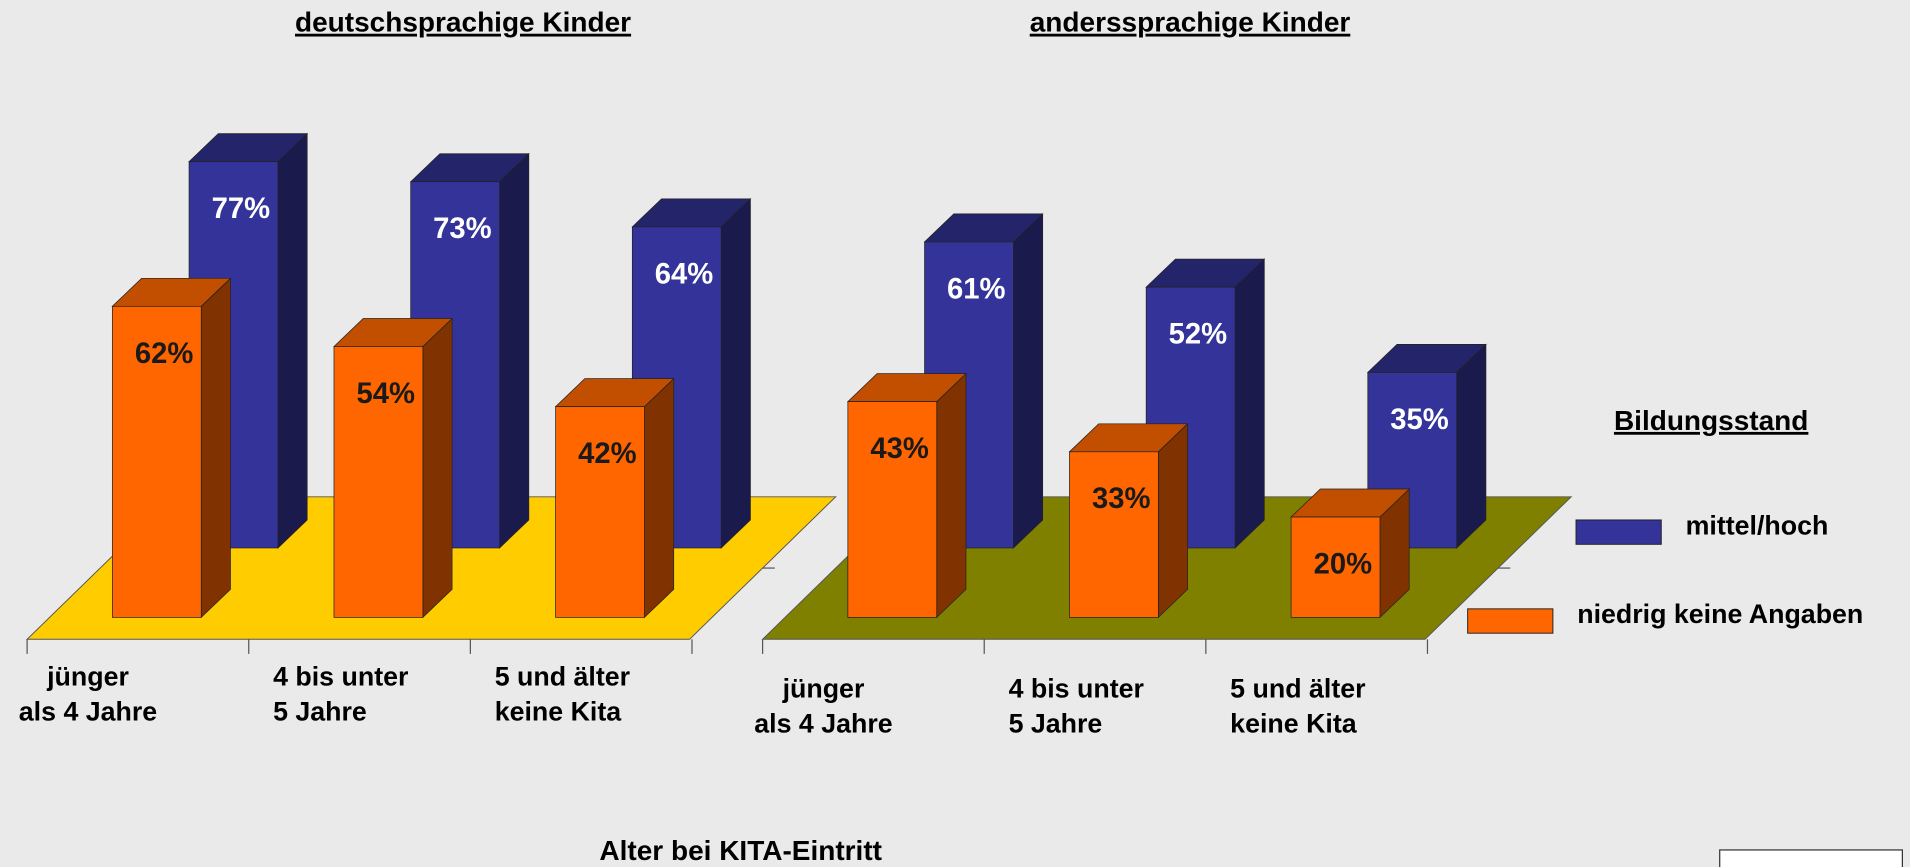 This screenshot has height=867, width=1910. Describe the element at coordinates (385, 394) in the screenshot. I see `value-label: 54%` at that location.